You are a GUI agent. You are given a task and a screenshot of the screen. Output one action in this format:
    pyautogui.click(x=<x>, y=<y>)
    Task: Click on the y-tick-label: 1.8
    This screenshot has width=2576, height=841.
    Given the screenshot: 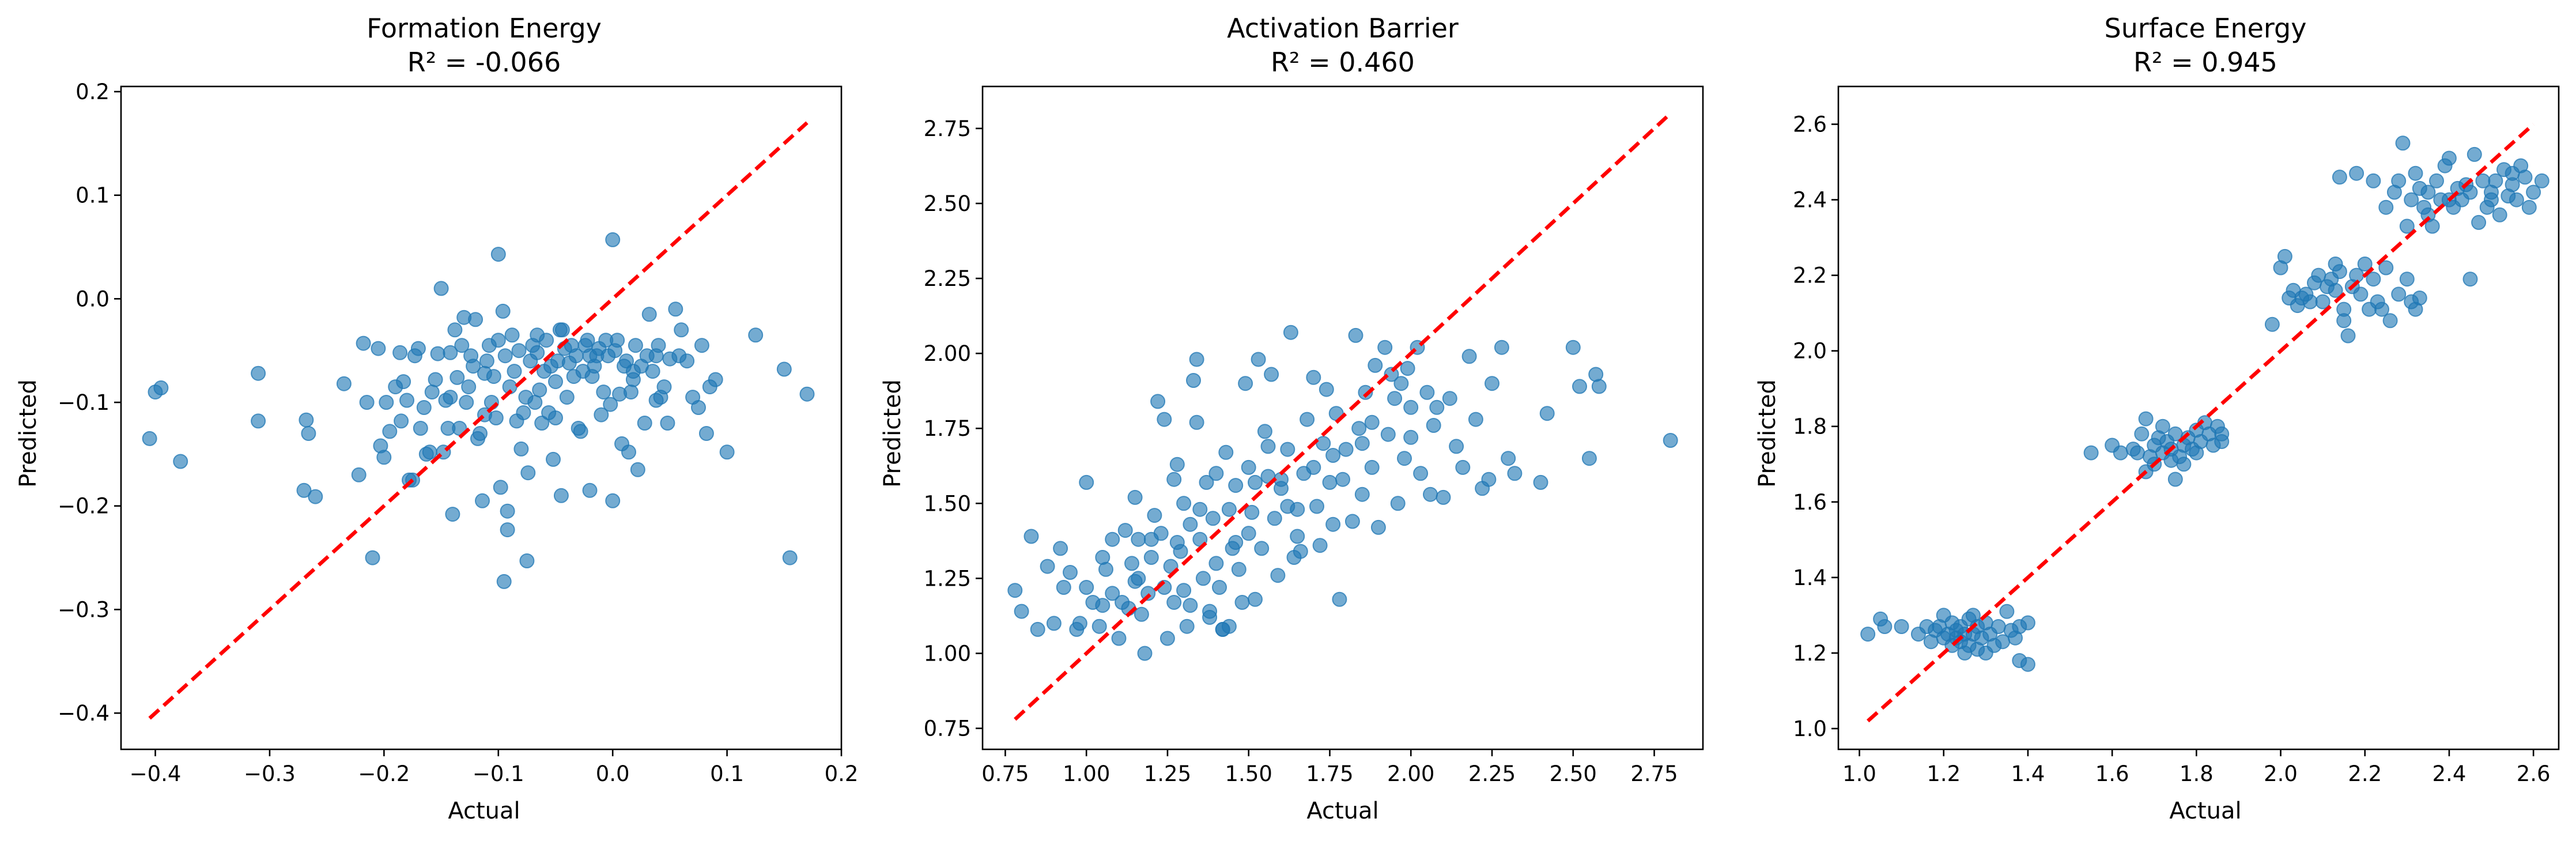 What is the action you would take?
    pyautogui.click(x=1810, y=427)
    